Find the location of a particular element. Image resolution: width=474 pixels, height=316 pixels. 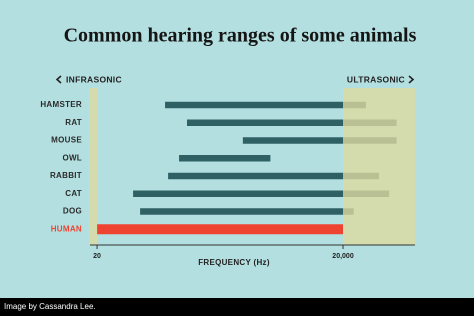

category-label: HUMAN is located at coordinates (66, 228).